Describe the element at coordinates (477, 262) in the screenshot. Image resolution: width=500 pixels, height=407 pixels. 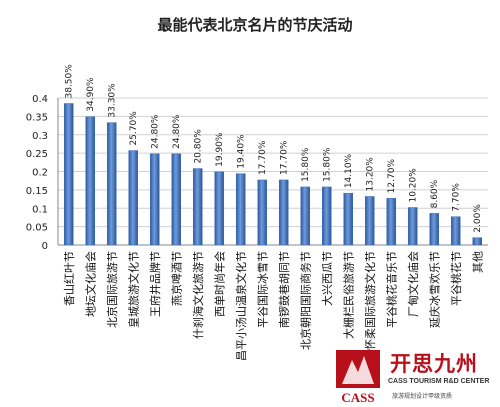
I see `category-label: 其他` at that location.